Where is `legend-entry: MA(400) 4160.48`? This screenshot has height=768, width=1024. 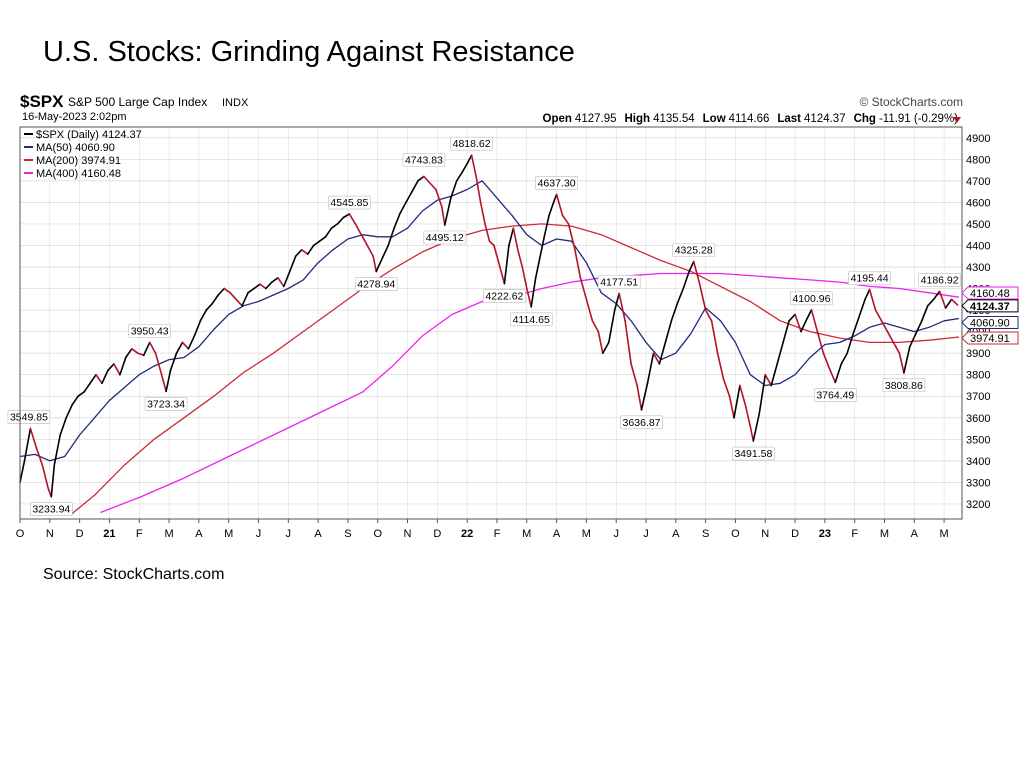
legend-entry: MA(400) 4160.48 is located at coordinates (72, 174).